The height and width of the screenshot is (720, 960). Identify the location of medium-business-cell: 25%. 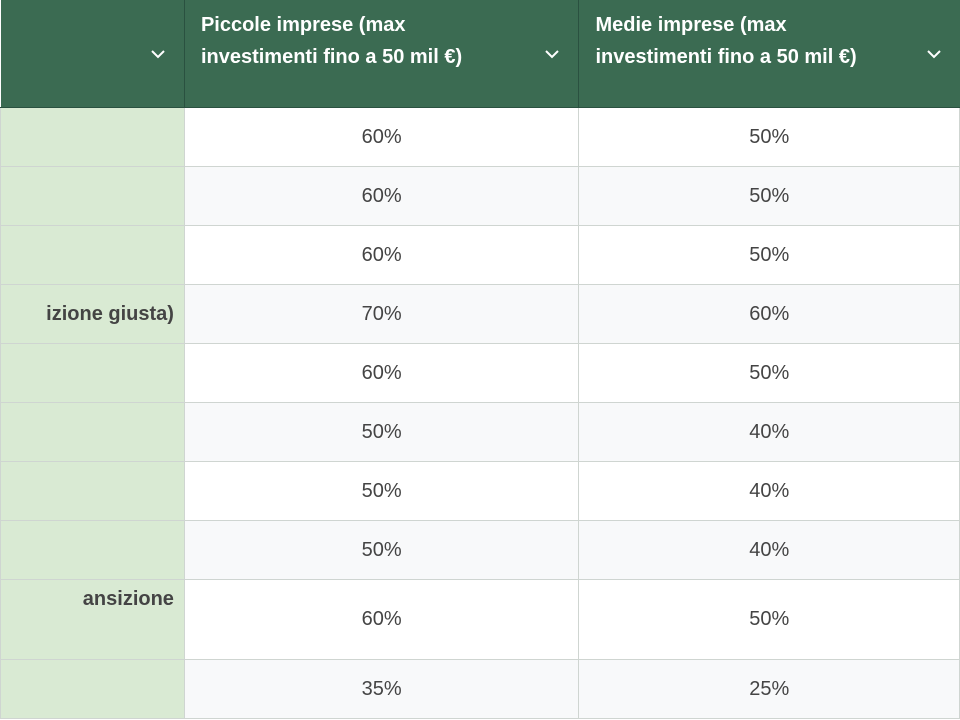
(769, 689).